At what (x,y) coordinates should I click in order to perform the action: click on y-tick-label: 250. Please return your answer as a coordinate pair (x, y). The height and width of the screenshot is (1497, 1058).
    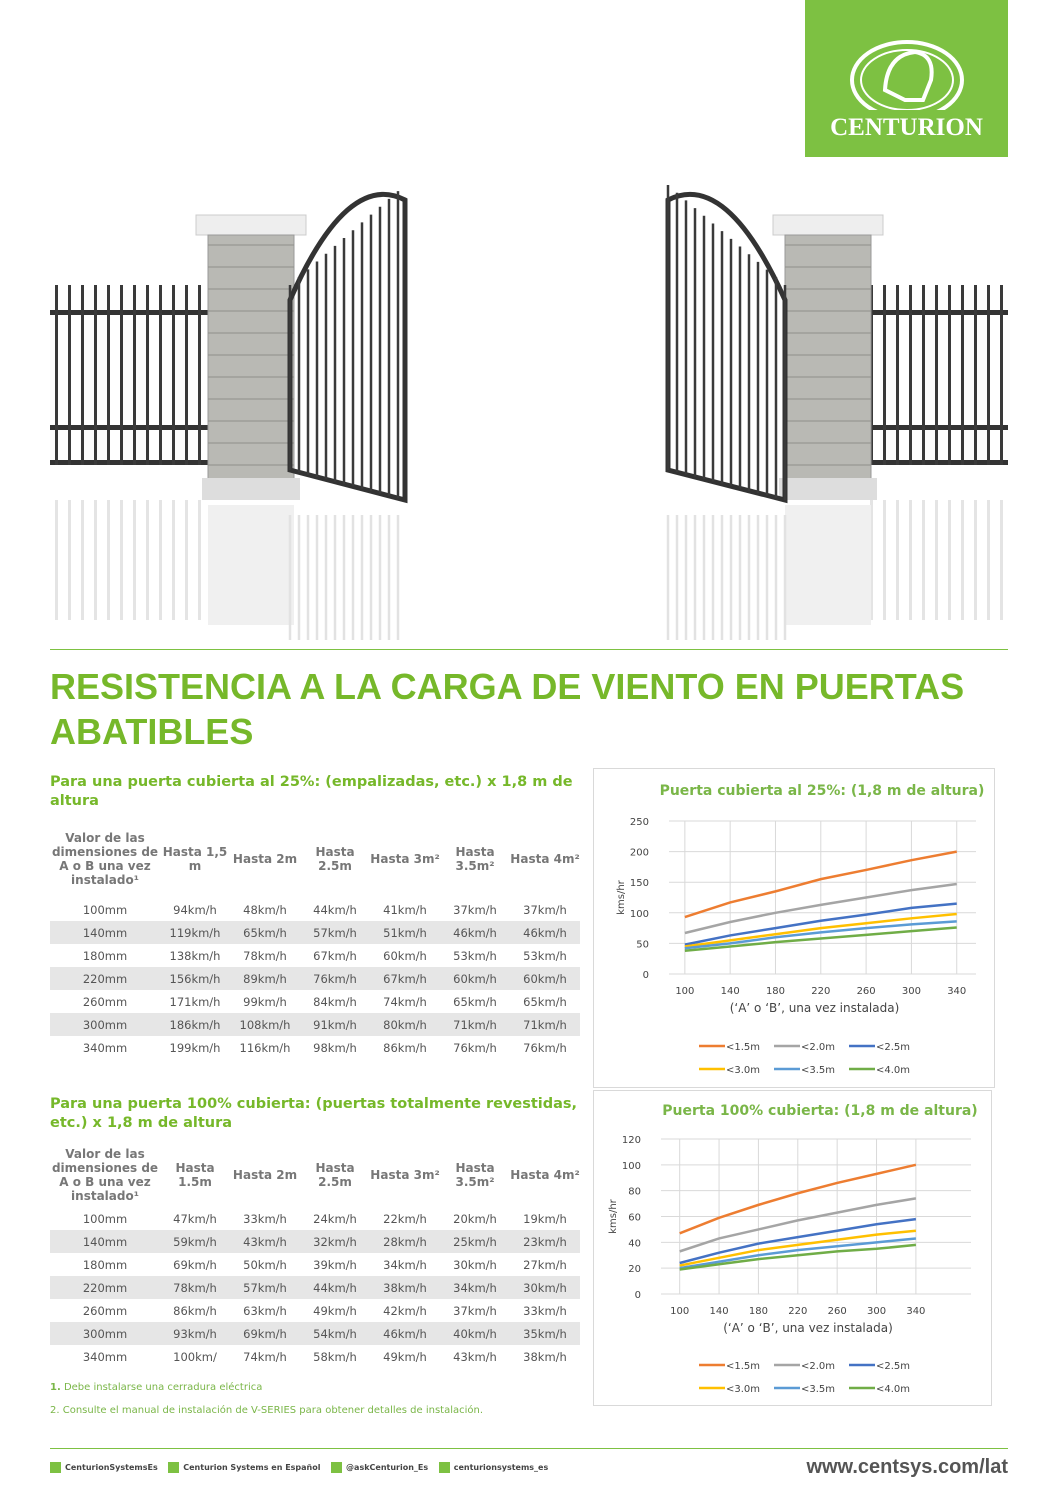
    Looking at the image, I should click on (639, 822).